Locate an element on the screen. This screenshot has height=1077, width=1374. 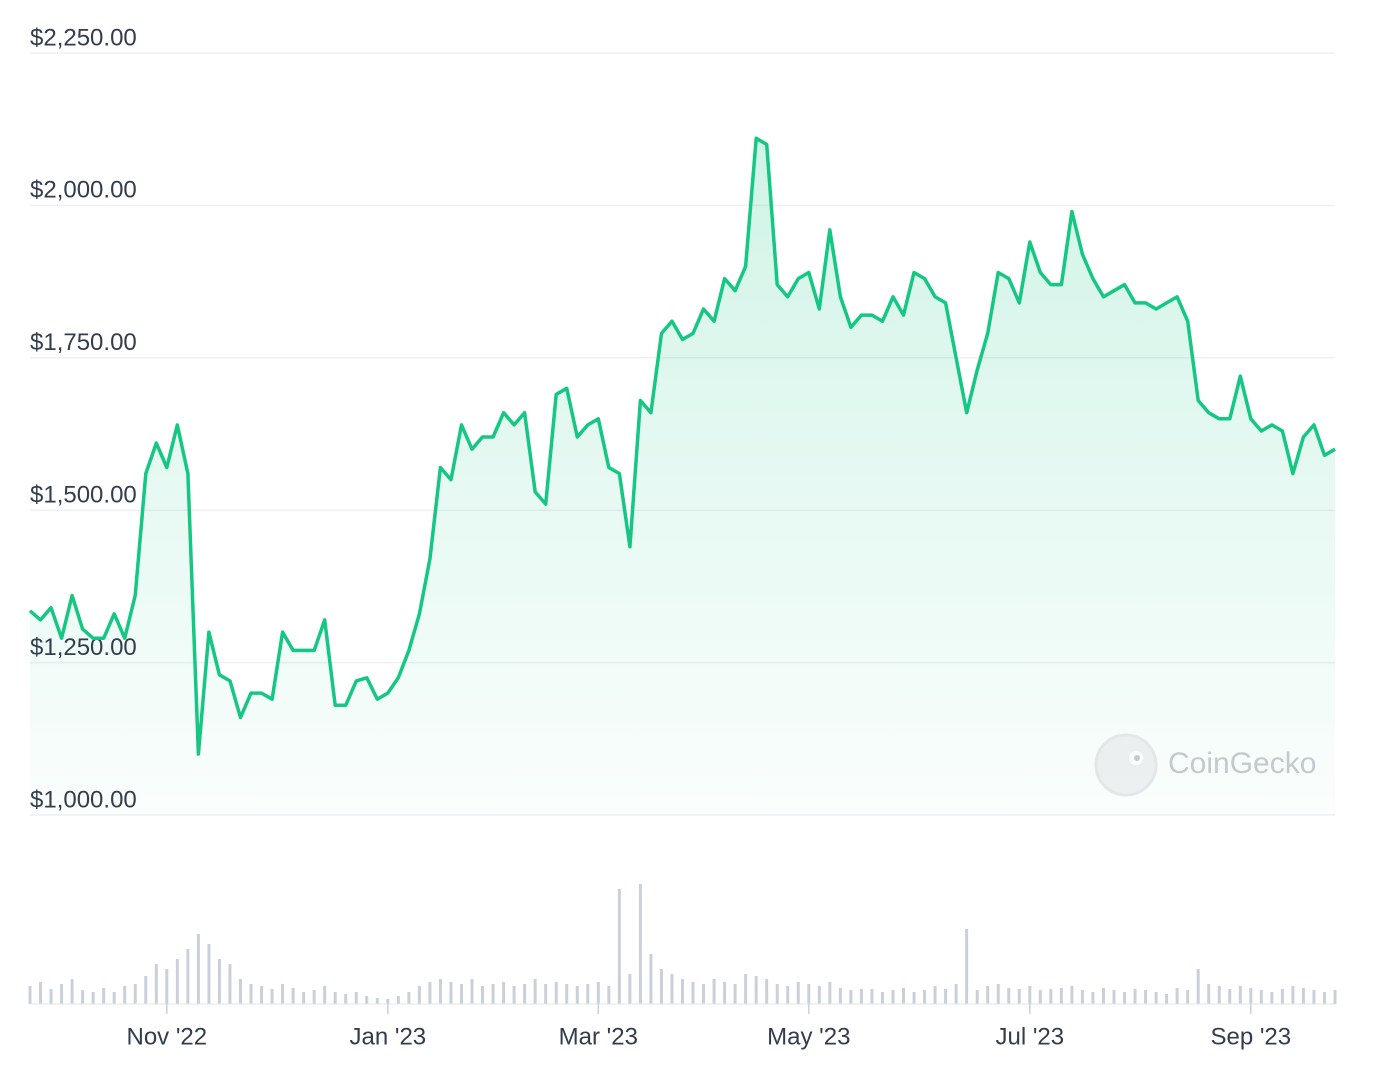
x-tick-label: Jan '23 is located at coordinates (388, 1036).